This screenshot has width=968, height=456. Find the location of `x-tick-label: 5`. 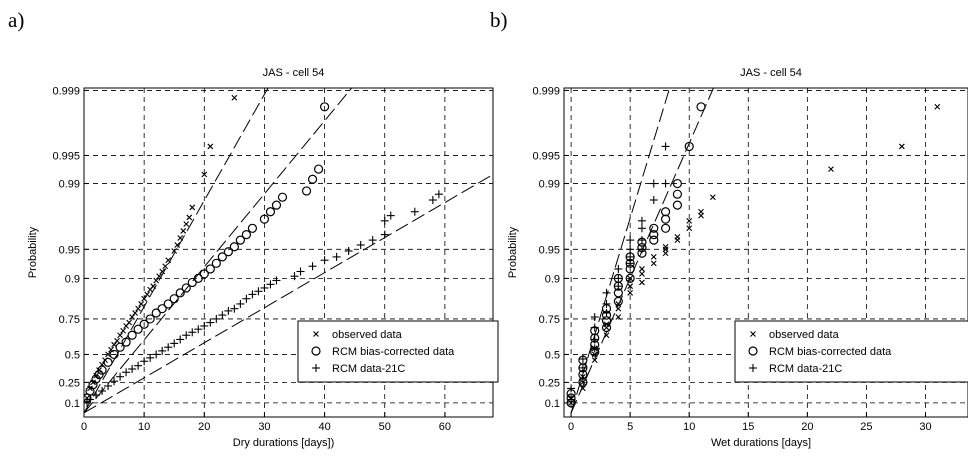

x-tick-label: 5 is located at coordinates (630, 427).